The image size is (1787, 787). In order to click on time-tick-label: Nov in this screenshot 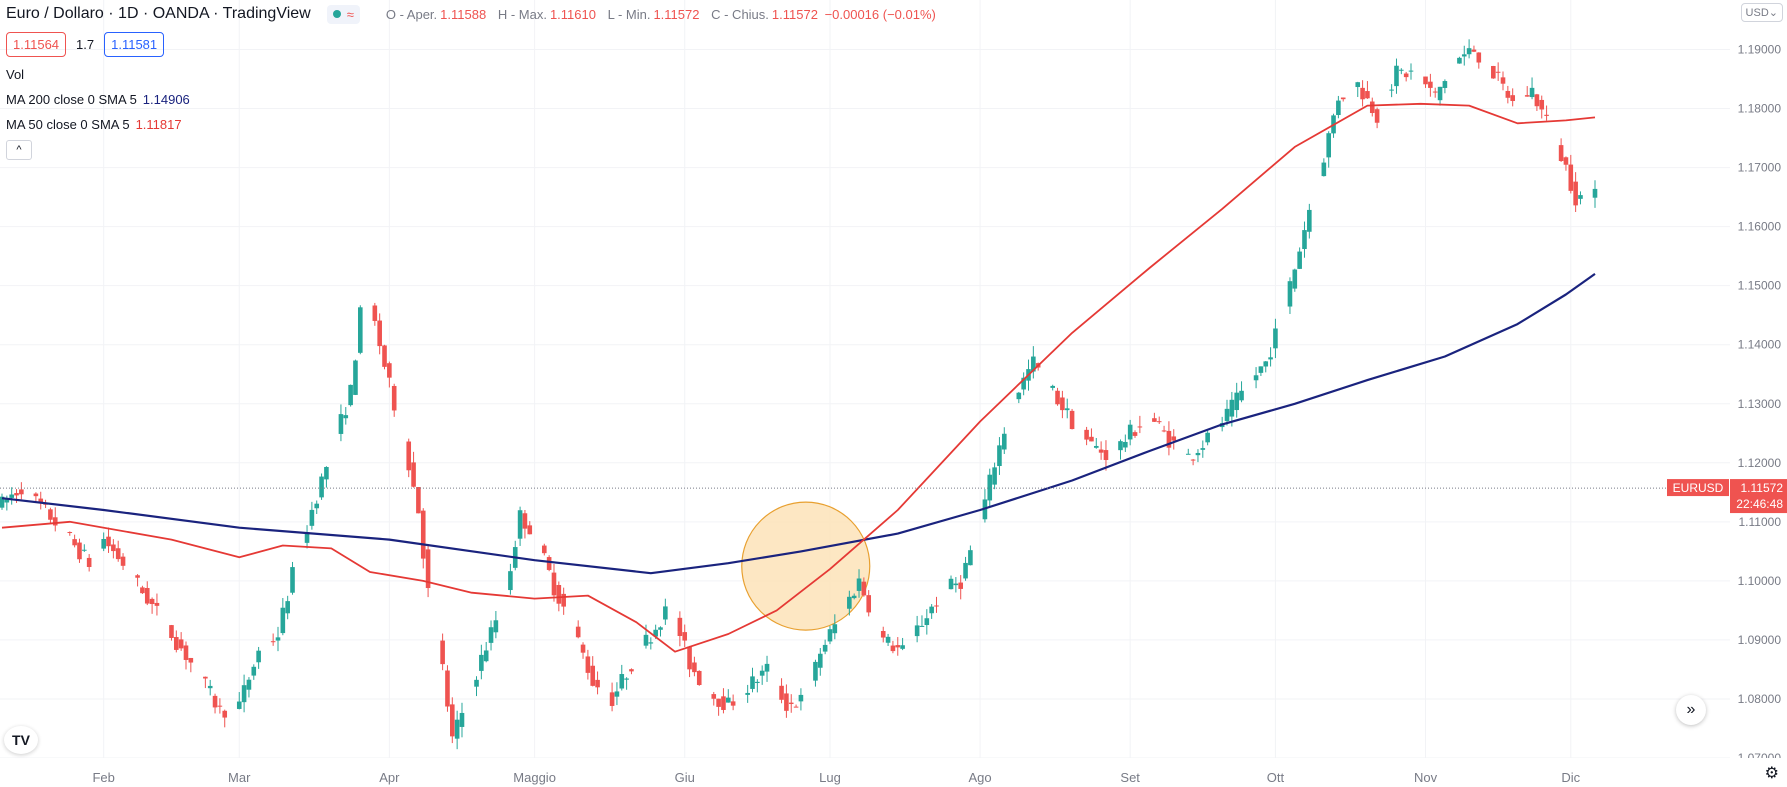, I will do `click(1426, 777)`.